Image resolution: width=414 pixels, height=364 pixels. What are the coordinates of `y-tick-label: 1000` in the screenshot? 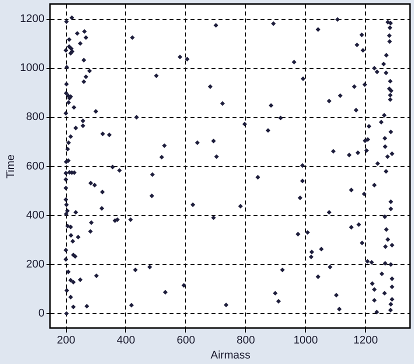 It's located at (32, 68).